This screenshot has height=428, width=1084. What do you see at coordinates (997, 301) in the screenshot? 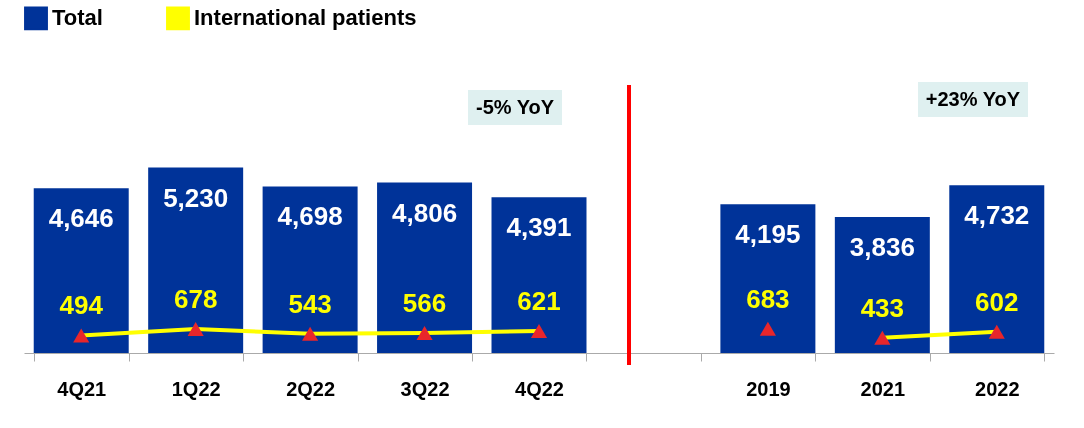
I see `data-label: 602` at bounding box center [997, 301].